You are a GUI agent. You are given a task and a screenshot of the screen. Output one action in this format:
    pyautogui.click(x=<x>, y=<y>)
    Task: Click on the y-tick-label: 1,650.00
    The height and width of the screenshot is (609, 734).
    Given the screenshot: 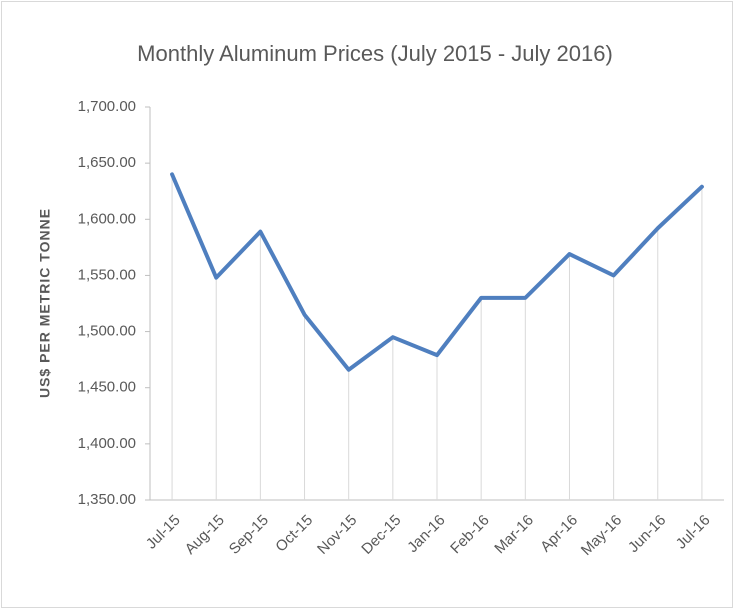 What is the action you would take?
    pyautogui.click(x=107, y=162)
    